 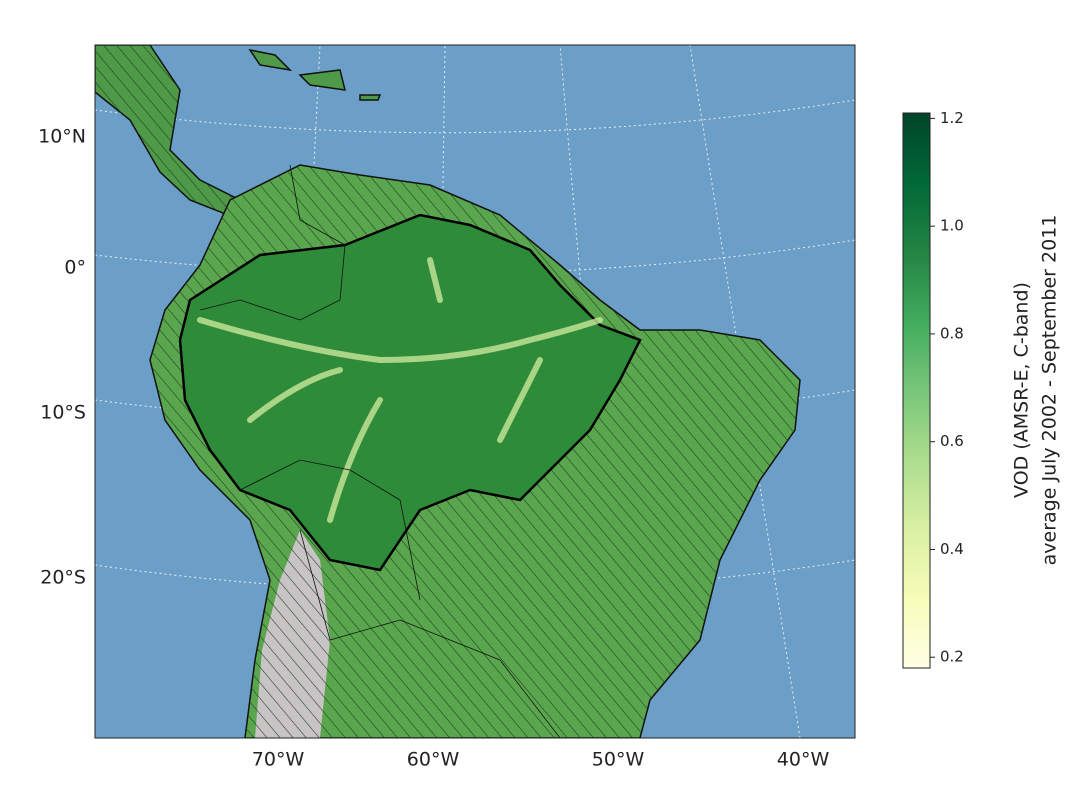 I want to click on colorbar, so click(x=916, y=390).